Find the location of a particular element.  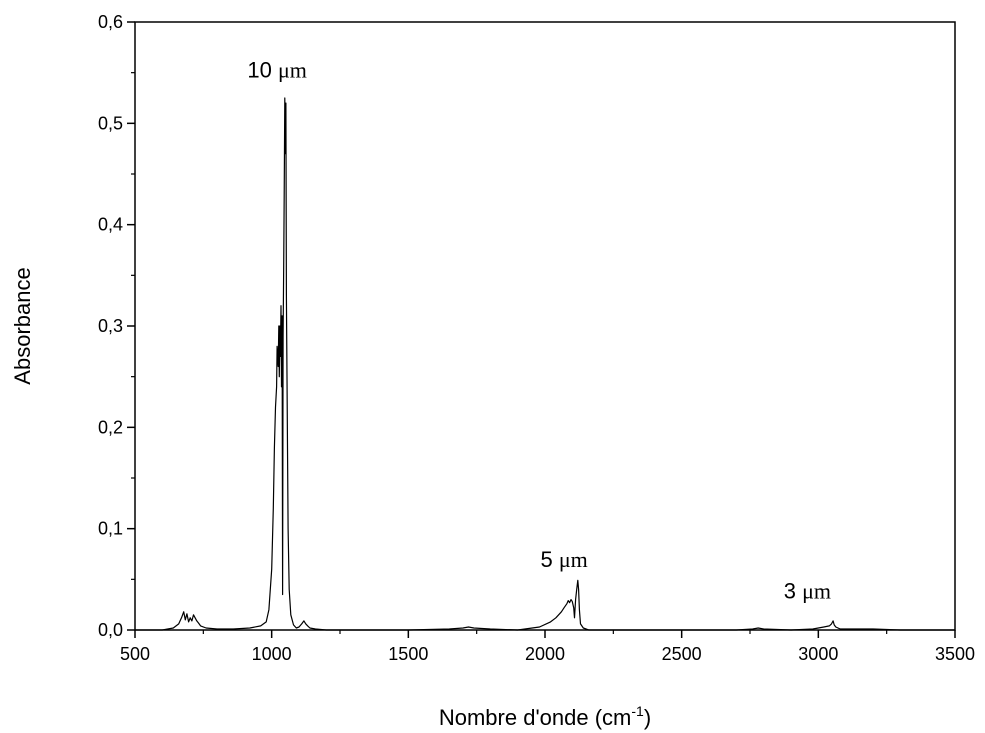

y-axis-ticks: 0,0 0,1 0,2 0,3 0,4 0,5 0,6 is located at coordinates (116, 326).